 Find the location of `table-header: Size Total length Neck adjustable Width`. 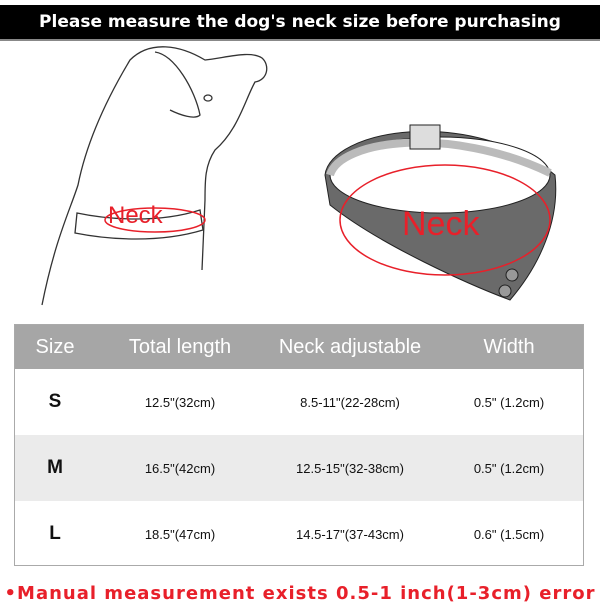

table-header: Size Total length Neck adjustable Width is located at coordinates (299, 347).